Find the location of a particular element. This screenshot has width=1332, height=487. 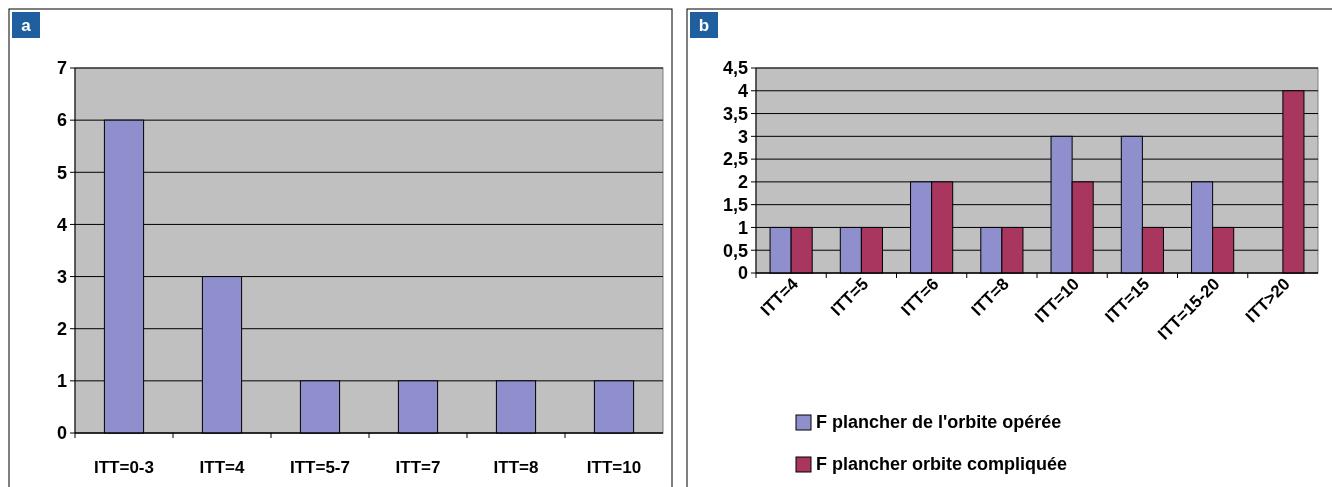

x-tick-label: ITT=0-3 is located at coordinates (124, 467).